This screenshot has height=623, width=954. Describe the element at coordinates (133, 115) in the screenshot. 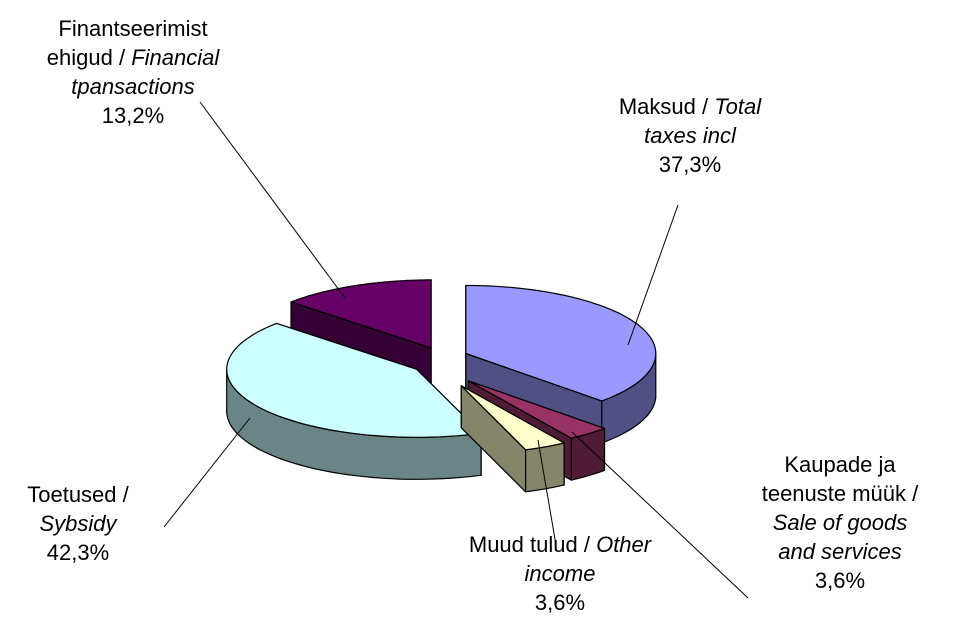

I see `value-label: 13,2%` at that location.